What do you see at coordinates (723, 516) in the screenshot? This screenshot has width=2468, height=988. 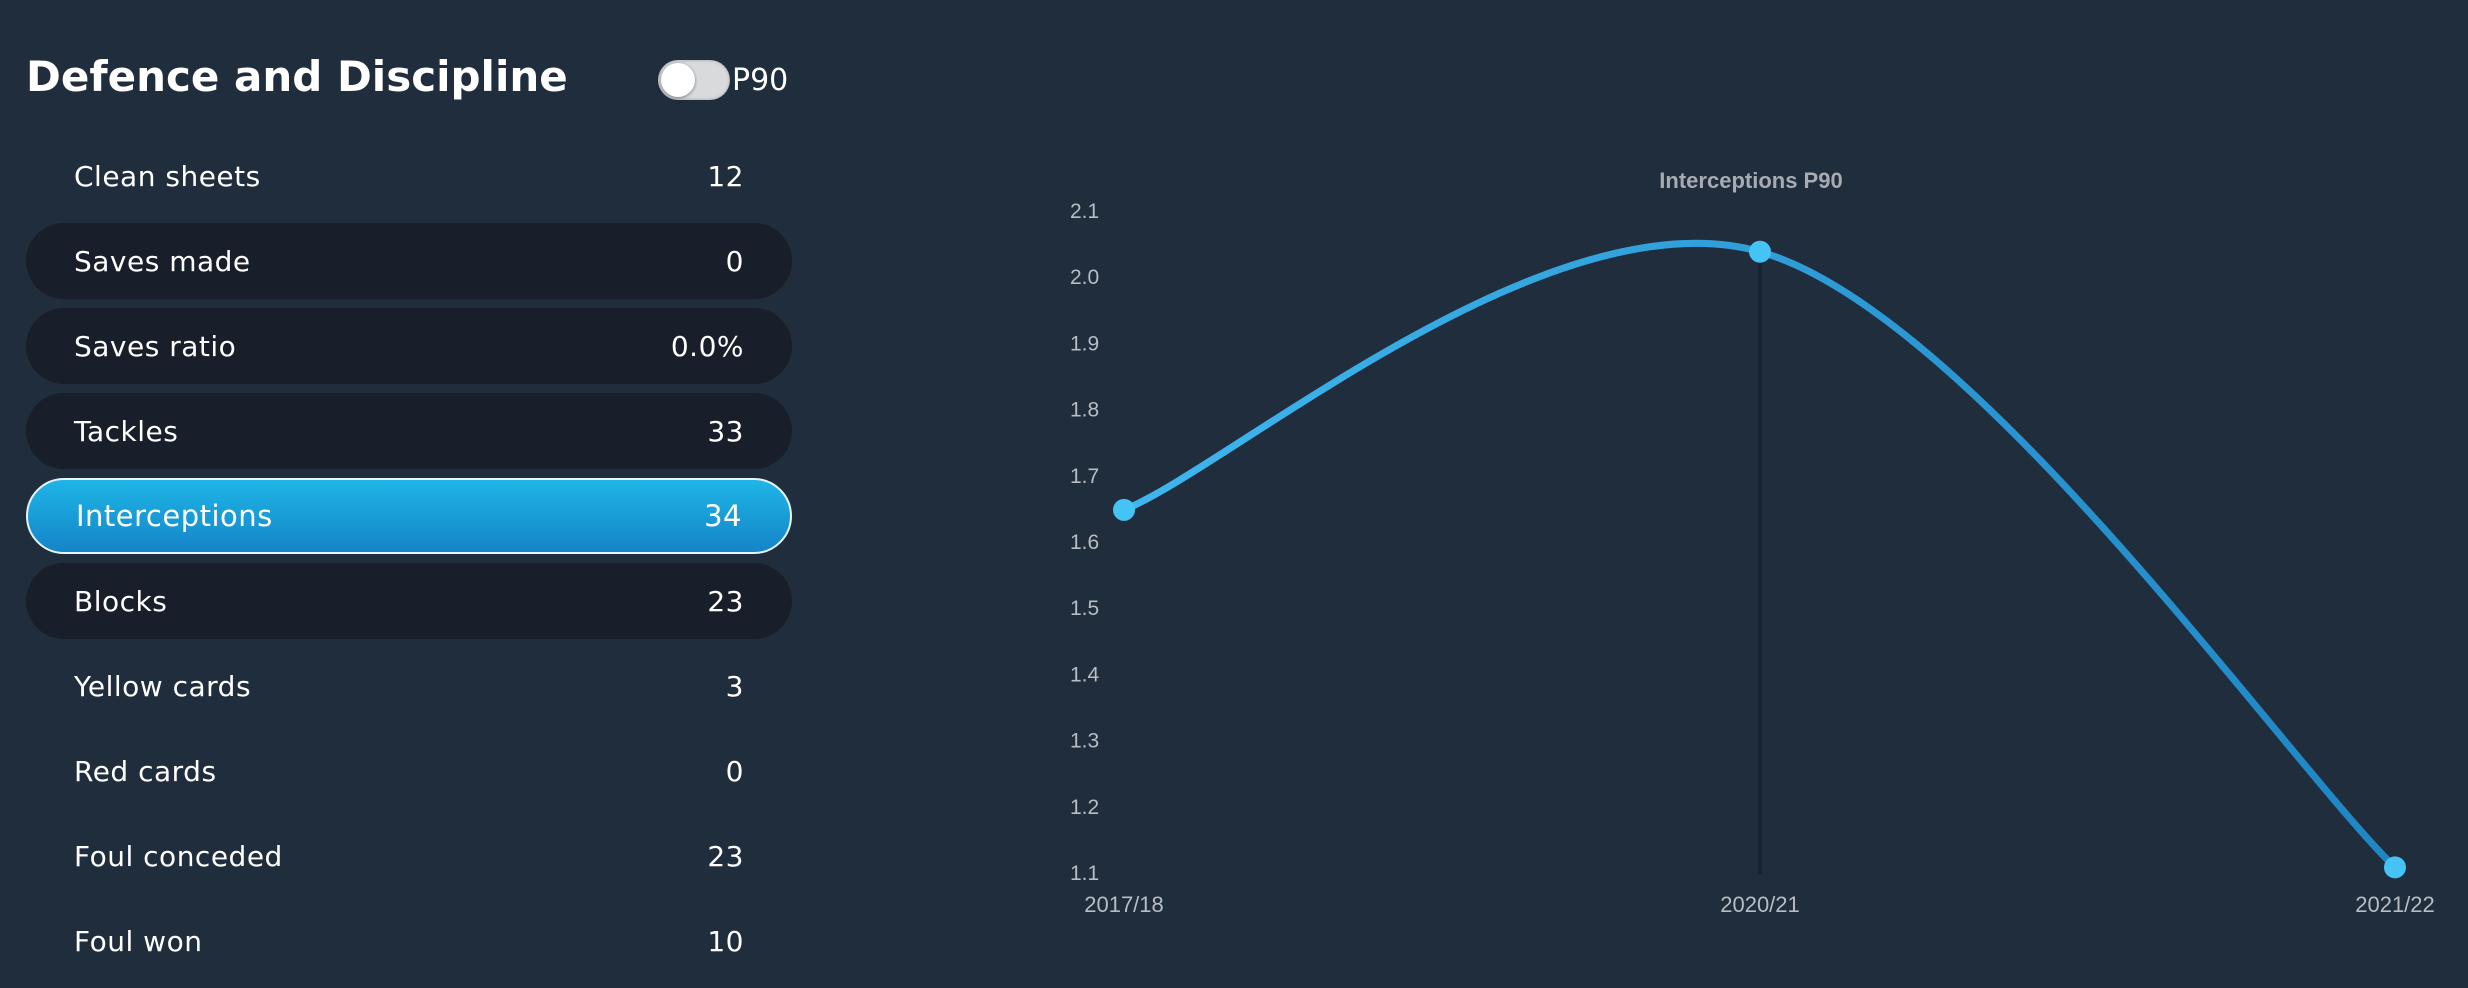 I see `stat-value: 34` at bounding box center [723, 516].